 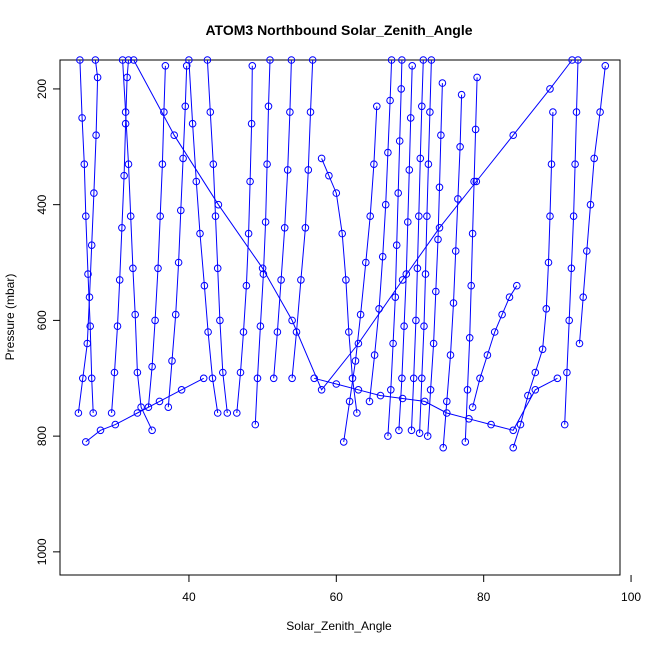 What do you see at coordinates (338, 30) in the screenshot?
I see `chart-title: ATOM3 Northbound Solar_Zenith_Angle` at bounding box center [338, 30].